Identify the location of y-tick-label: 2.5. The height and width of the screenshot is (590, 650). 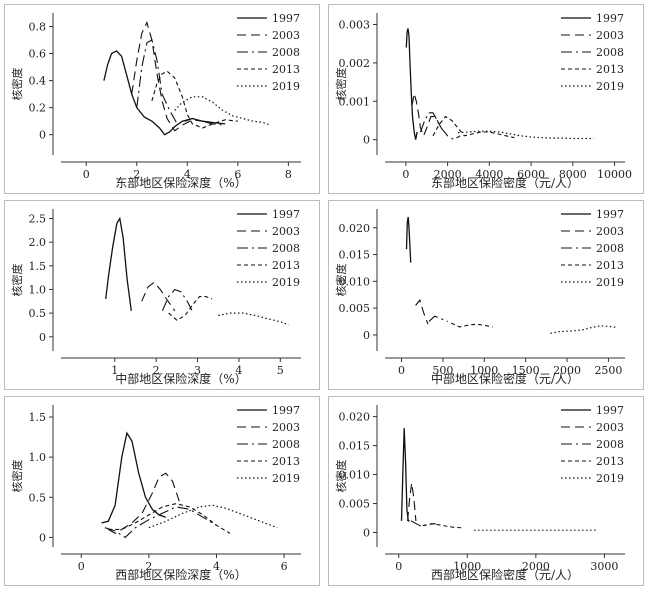
(38, 218).